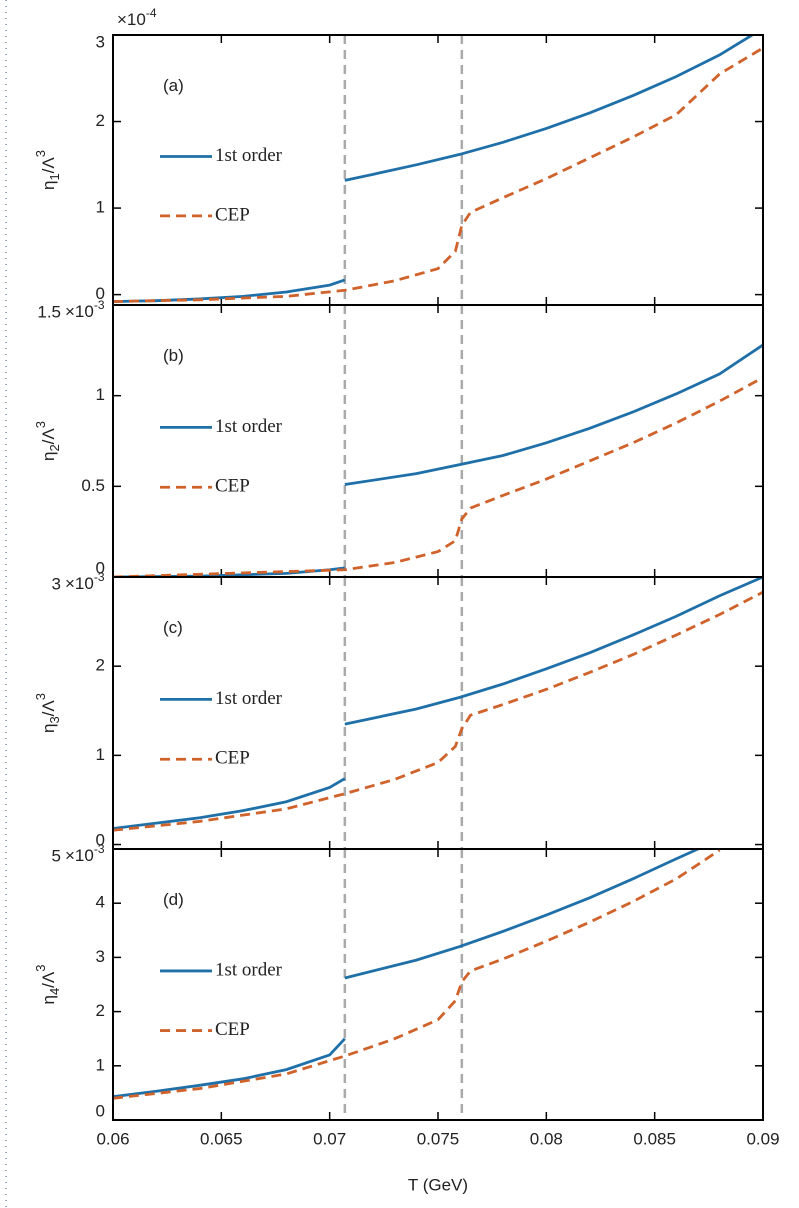 Image resolution: width=799 pixels, height=1208 pixels. I want to click on ylabel-sub: 1, so click(54, 176).